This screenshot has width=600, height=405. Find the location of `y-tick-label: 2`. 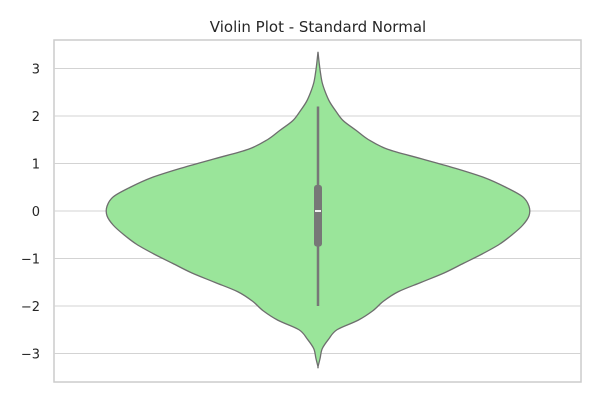

y-tick-label: 2 is located at coordinates (36, 117).